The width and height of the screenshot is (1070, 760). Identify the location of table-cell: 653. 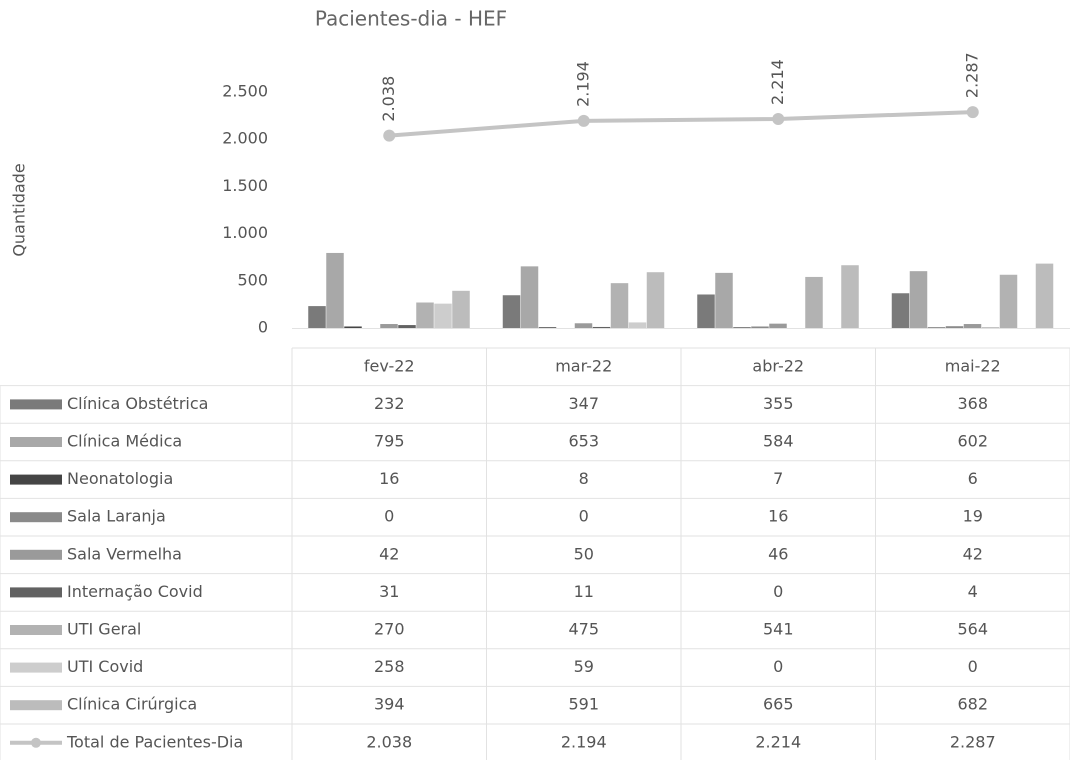
(583, 441).